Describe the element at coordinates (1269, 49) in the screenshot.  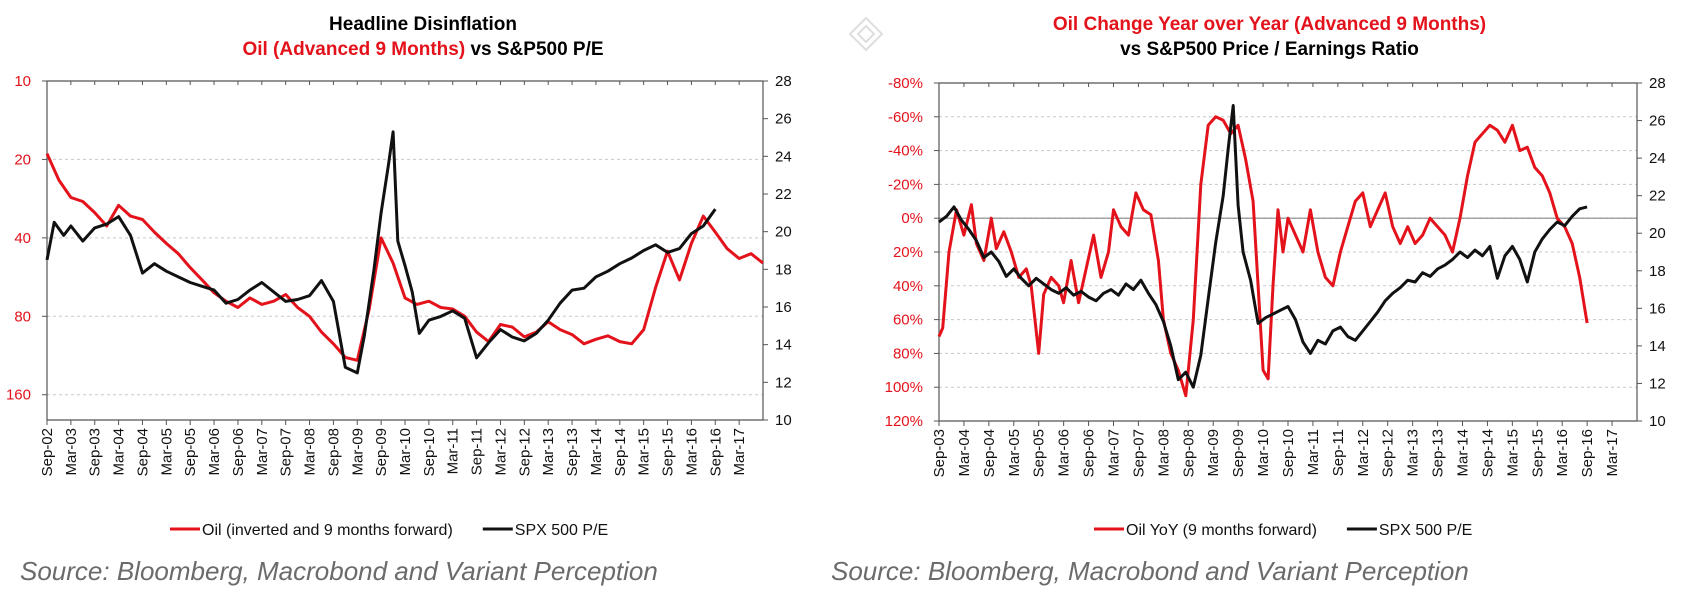
I see `right-title-line2: vs S&P500 Price / Earnings Ratio` at that location.